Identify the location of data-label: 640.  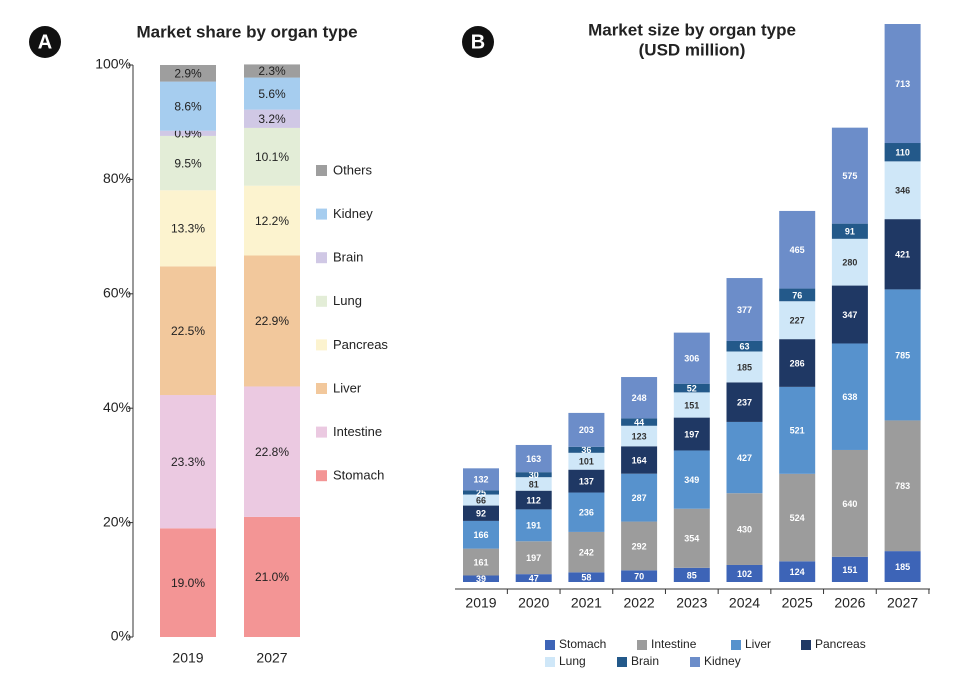
(849, 504).